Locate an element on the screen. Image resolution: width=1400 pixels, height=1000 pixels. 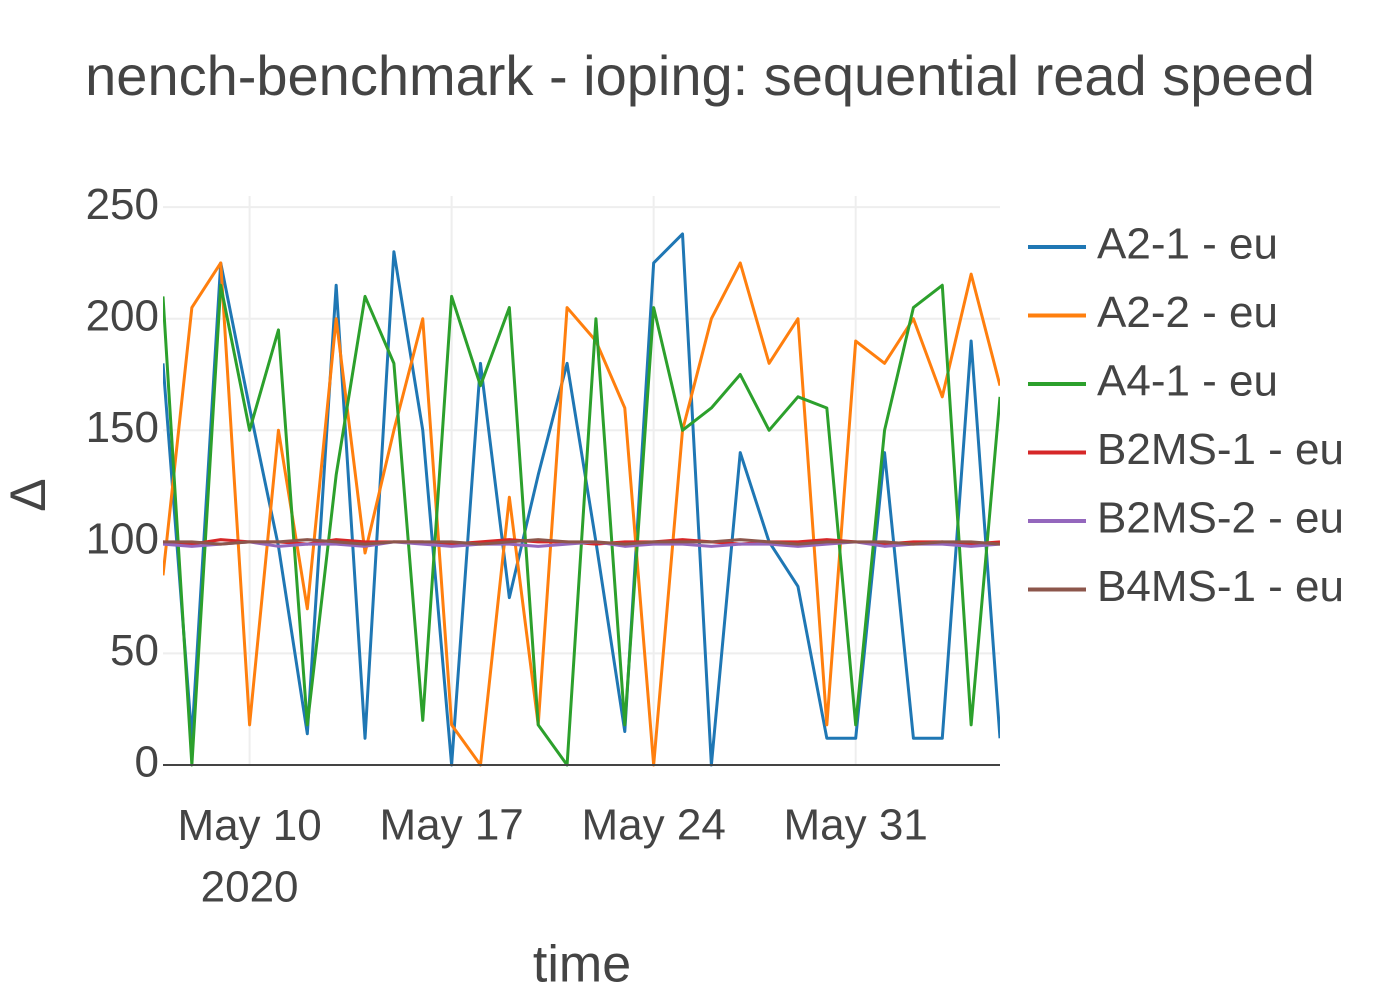
legend-label: A2-1 - eu is located at coordinates (1187, 244).